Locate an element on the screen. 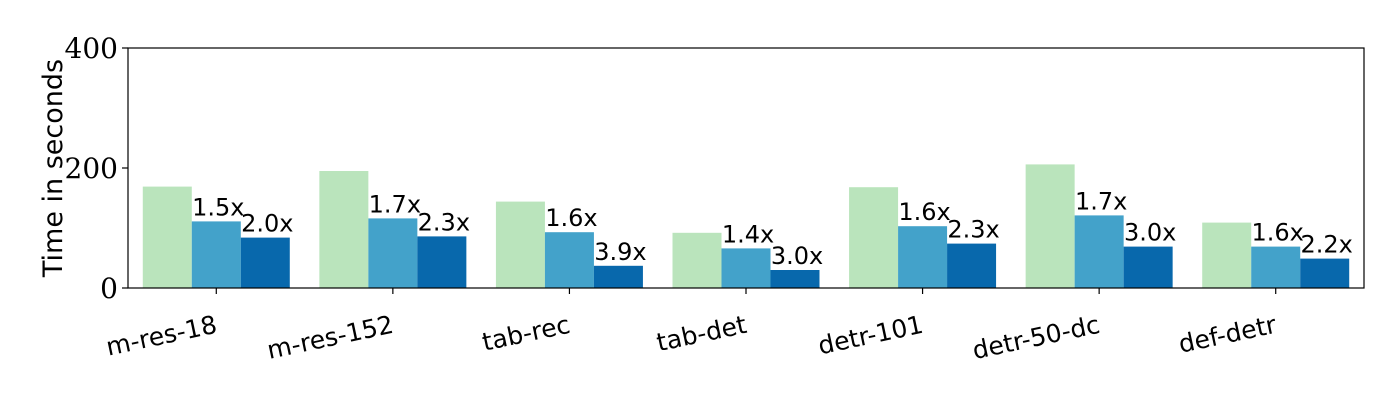 The width and height of the screenshot is (1400, 400). y-axis-title: Time in seconds is located at coordinates (53, 168).